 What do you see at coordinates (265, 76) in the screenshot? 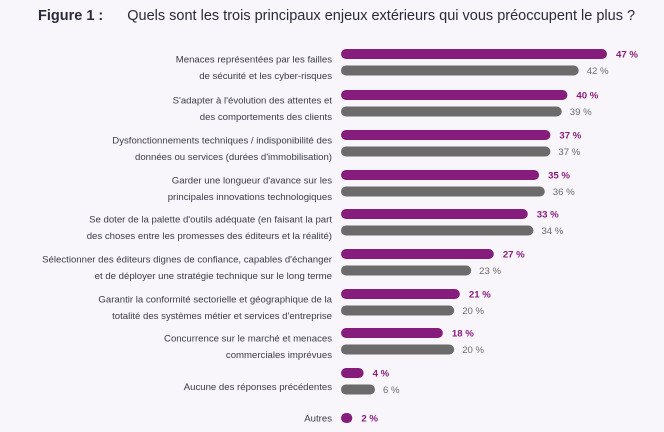
I see `category-label-line: de sécurité et les cyber-risques` at bounding box center [265, 76].